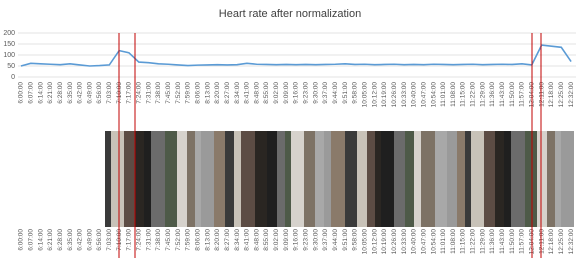 The image size is (579, 268). I want to click on x-tick-label: 11:50:00, so click(512, 94).